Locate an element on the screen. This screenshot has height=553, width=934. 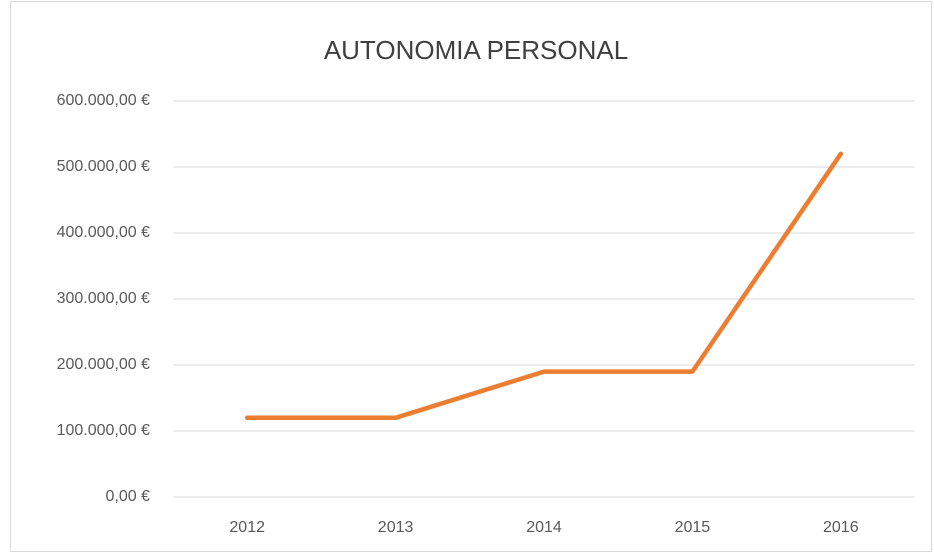
y-tick-label: 600.000,00 € is located at coordinates (104, 100).